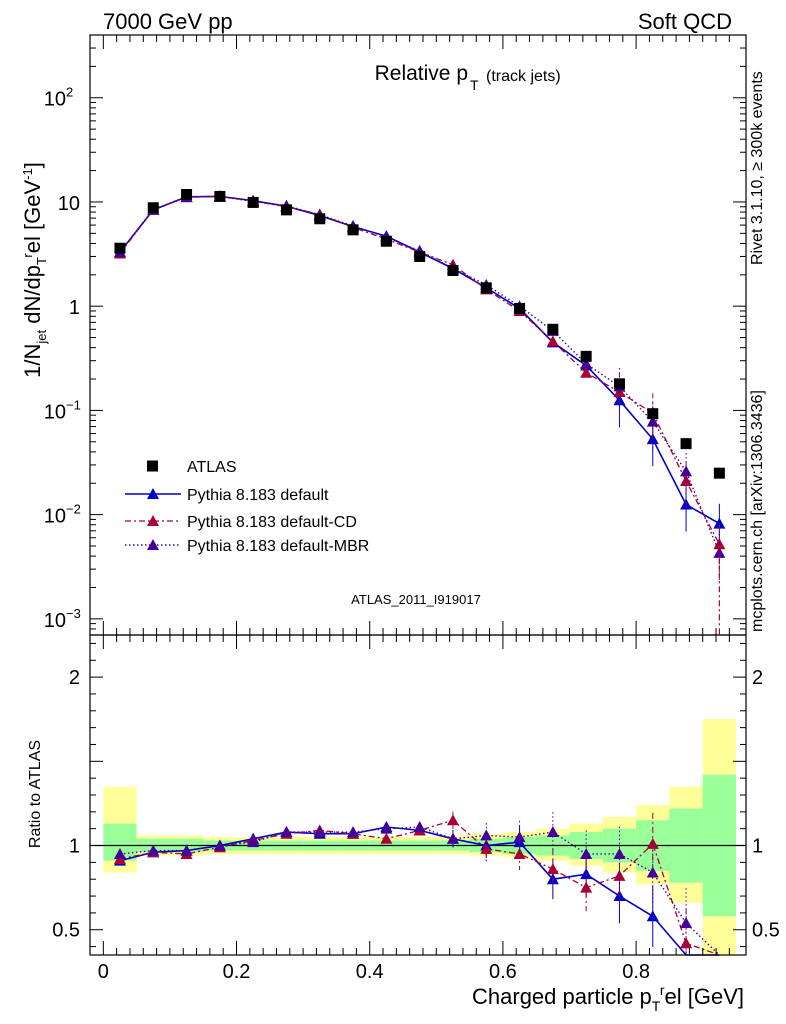  Describe the element at coordinates (74, 847) in the screenshot. I see `ratio-ytick-label-left-1: 1` at that location.